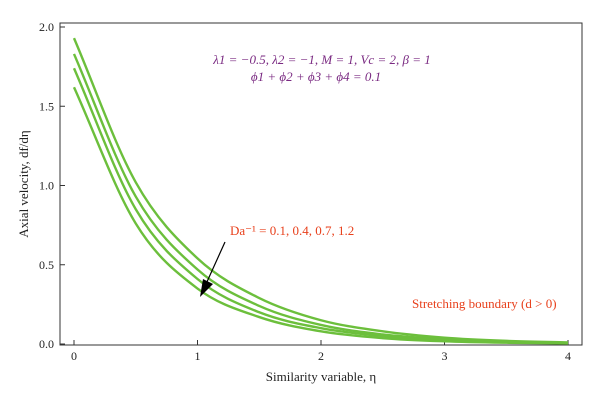 The width and height of the screenshot is (600, 402). I want to click on x-tick-label-1: 1, so click(198, 356).